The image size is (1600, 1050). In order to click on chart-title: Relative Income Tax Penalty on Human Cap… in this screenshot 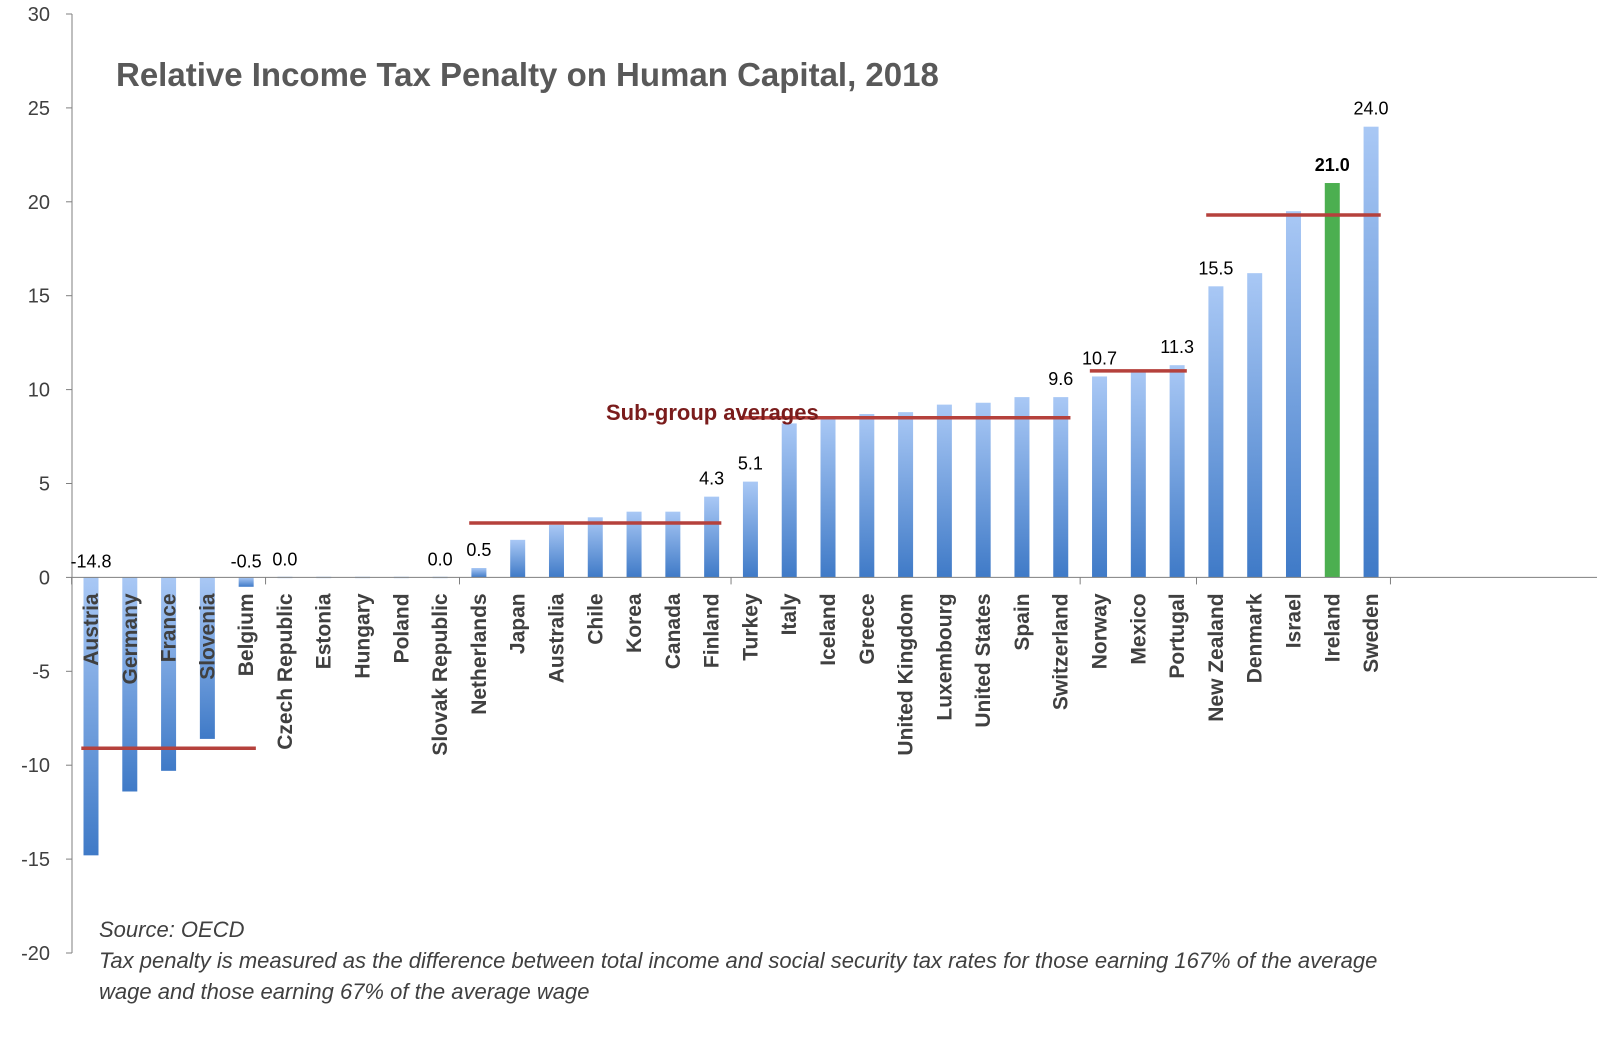, I will do `click(527, 74)`.